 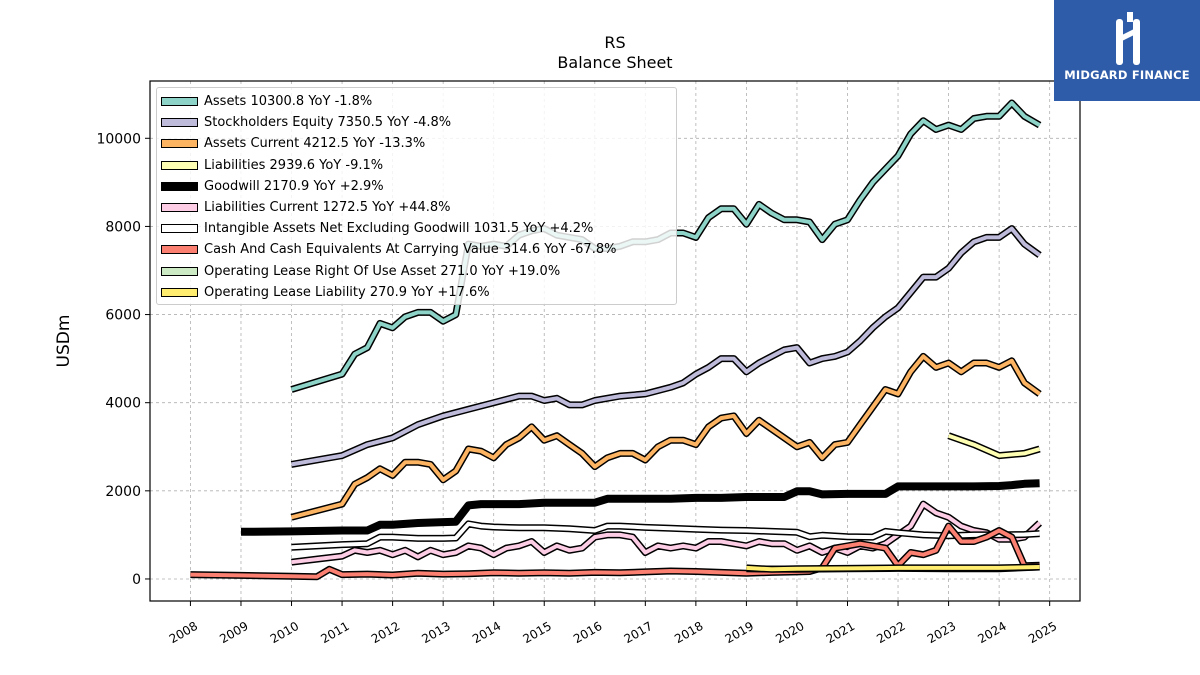 What do you see at coordinates (638, 632) in the screenshot?
I see `x-tick-label: 2017` at bounding box center [638, 632].